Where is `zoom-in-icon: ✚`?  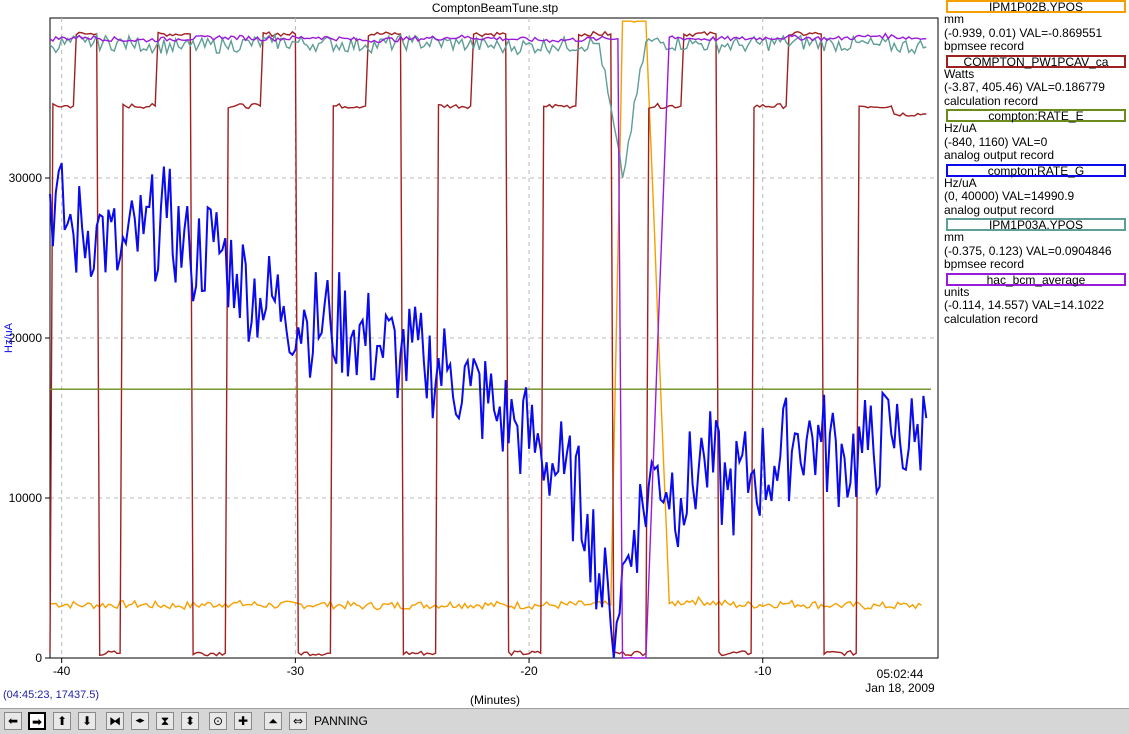 zoom-in-icon: ✚ is located at coordinates (243, 721).